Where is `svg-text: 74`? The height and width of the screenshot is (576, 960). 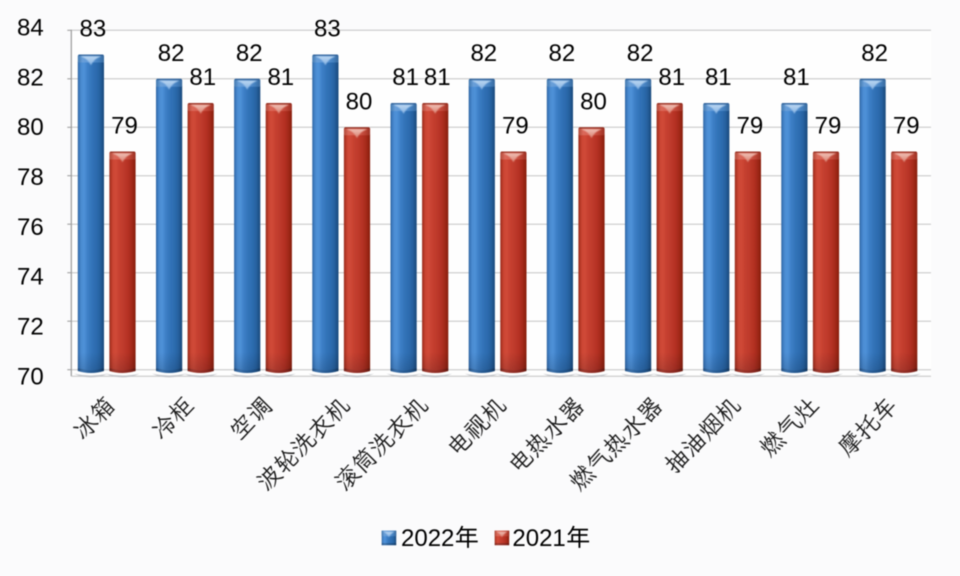 svg-text: 74 is located at coordinates (30, 277).